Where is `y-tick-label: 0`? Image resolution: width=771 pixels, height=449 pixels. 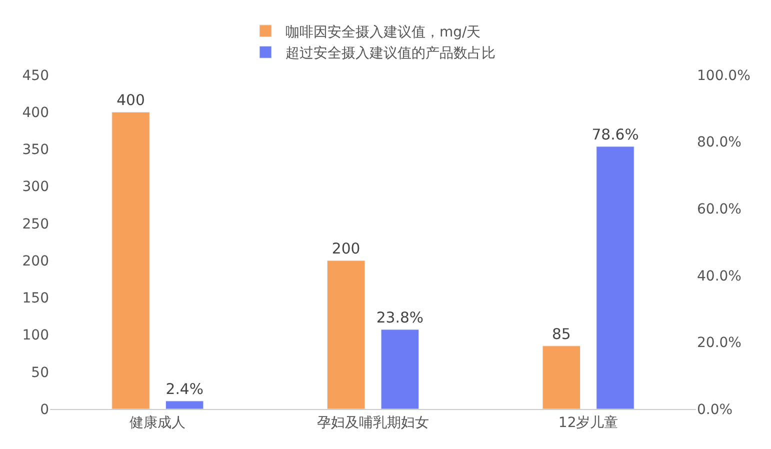
y-tick-label: 0 is located at coordinates (44, 410).